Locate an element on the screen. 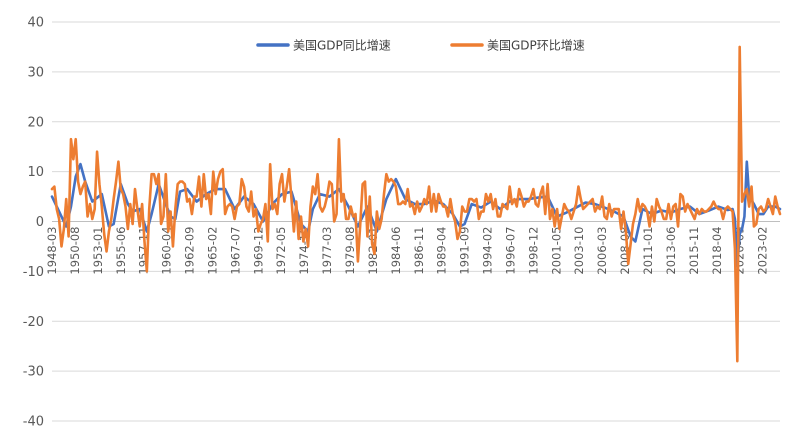 This screenshot has width=800, height=438. y-tick-label: 40 is located at coordinates (35, 23).